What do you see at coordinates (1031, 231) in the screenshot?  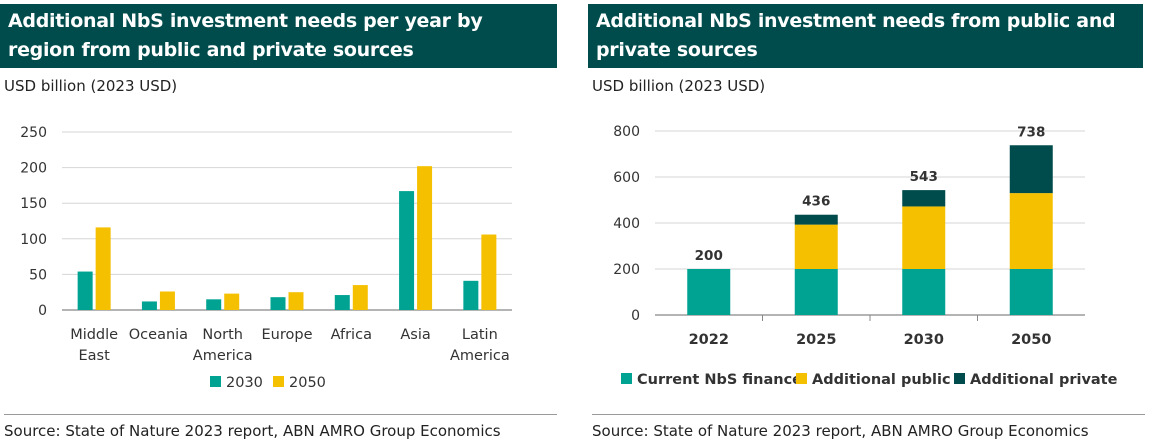 I see `bar-2050-additional-public` at bounding box center [1031, 231].